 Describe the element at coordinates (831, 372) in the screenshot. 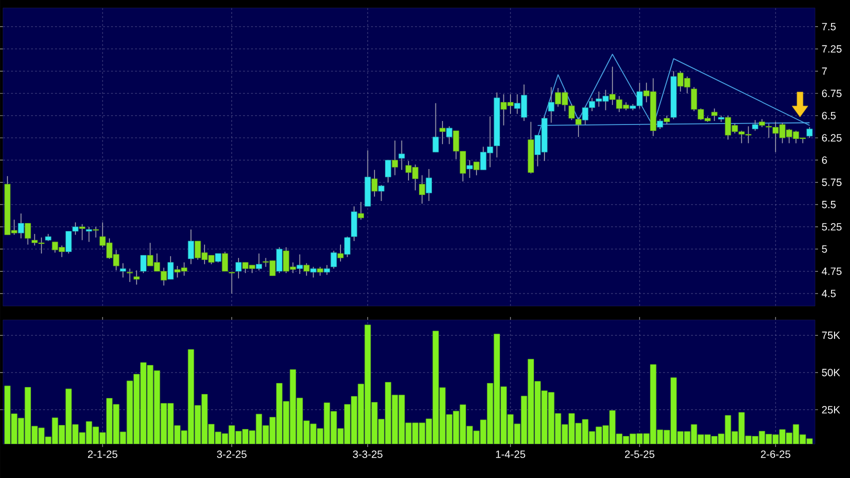

I see `y-tick-label: 50K` at that location.